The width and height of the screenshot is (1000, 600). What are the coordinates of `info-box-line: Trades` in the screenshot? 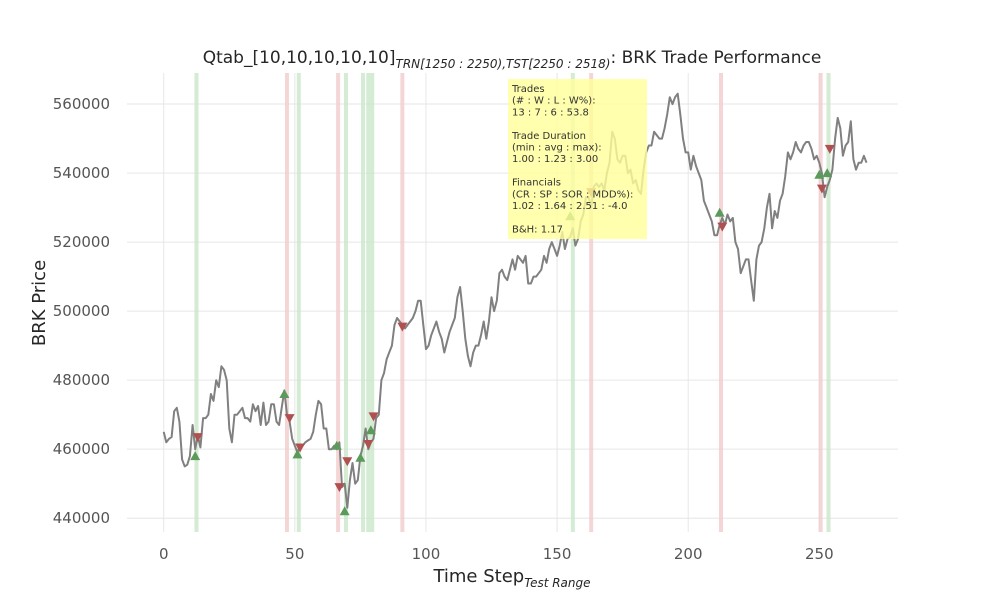 It's located at (528, 89).